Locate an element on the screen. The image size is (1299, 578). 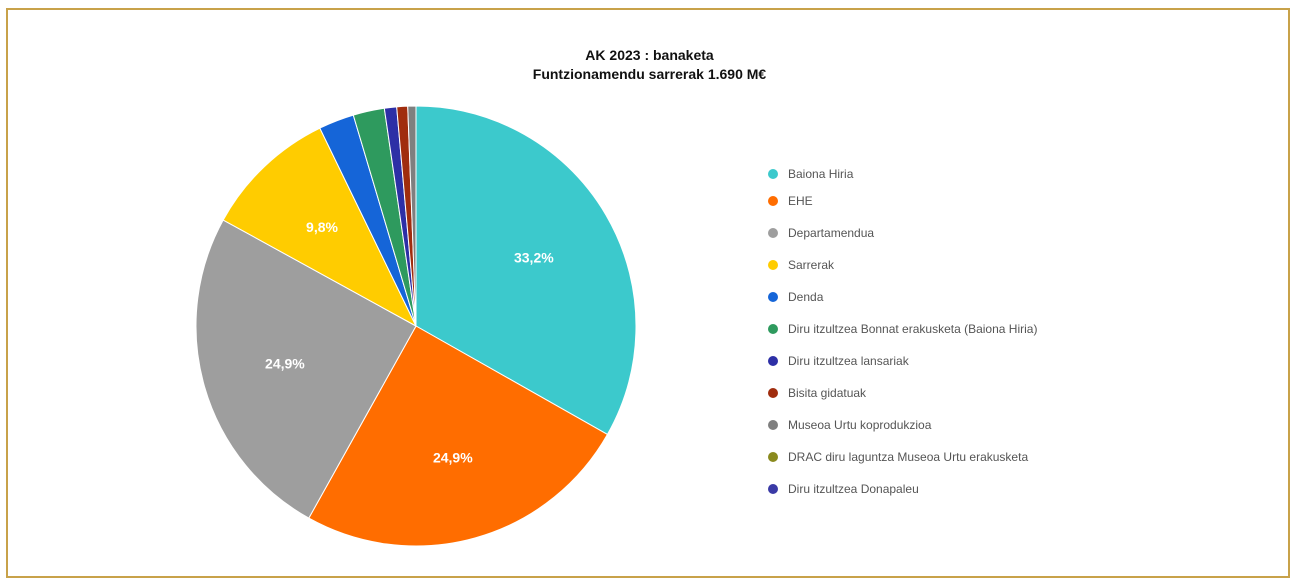
legend-item: Sarrerak is located at coordinates (902, 265).